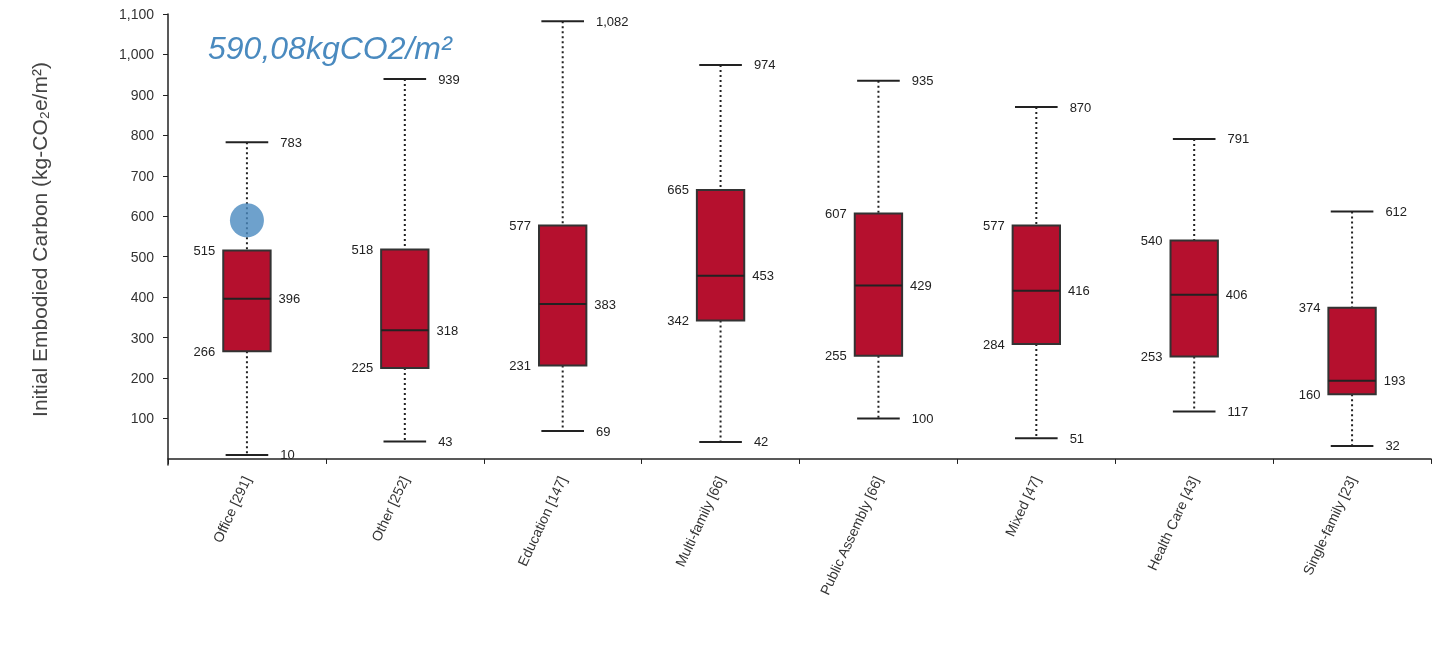 Image resolution: width=1451 pixels, height=654 pixels. What do you see at coordinates (331, 48) in the screenshot?
I see `annotation: 590,08kgCO2/m²` at bounding box center [331, 48].